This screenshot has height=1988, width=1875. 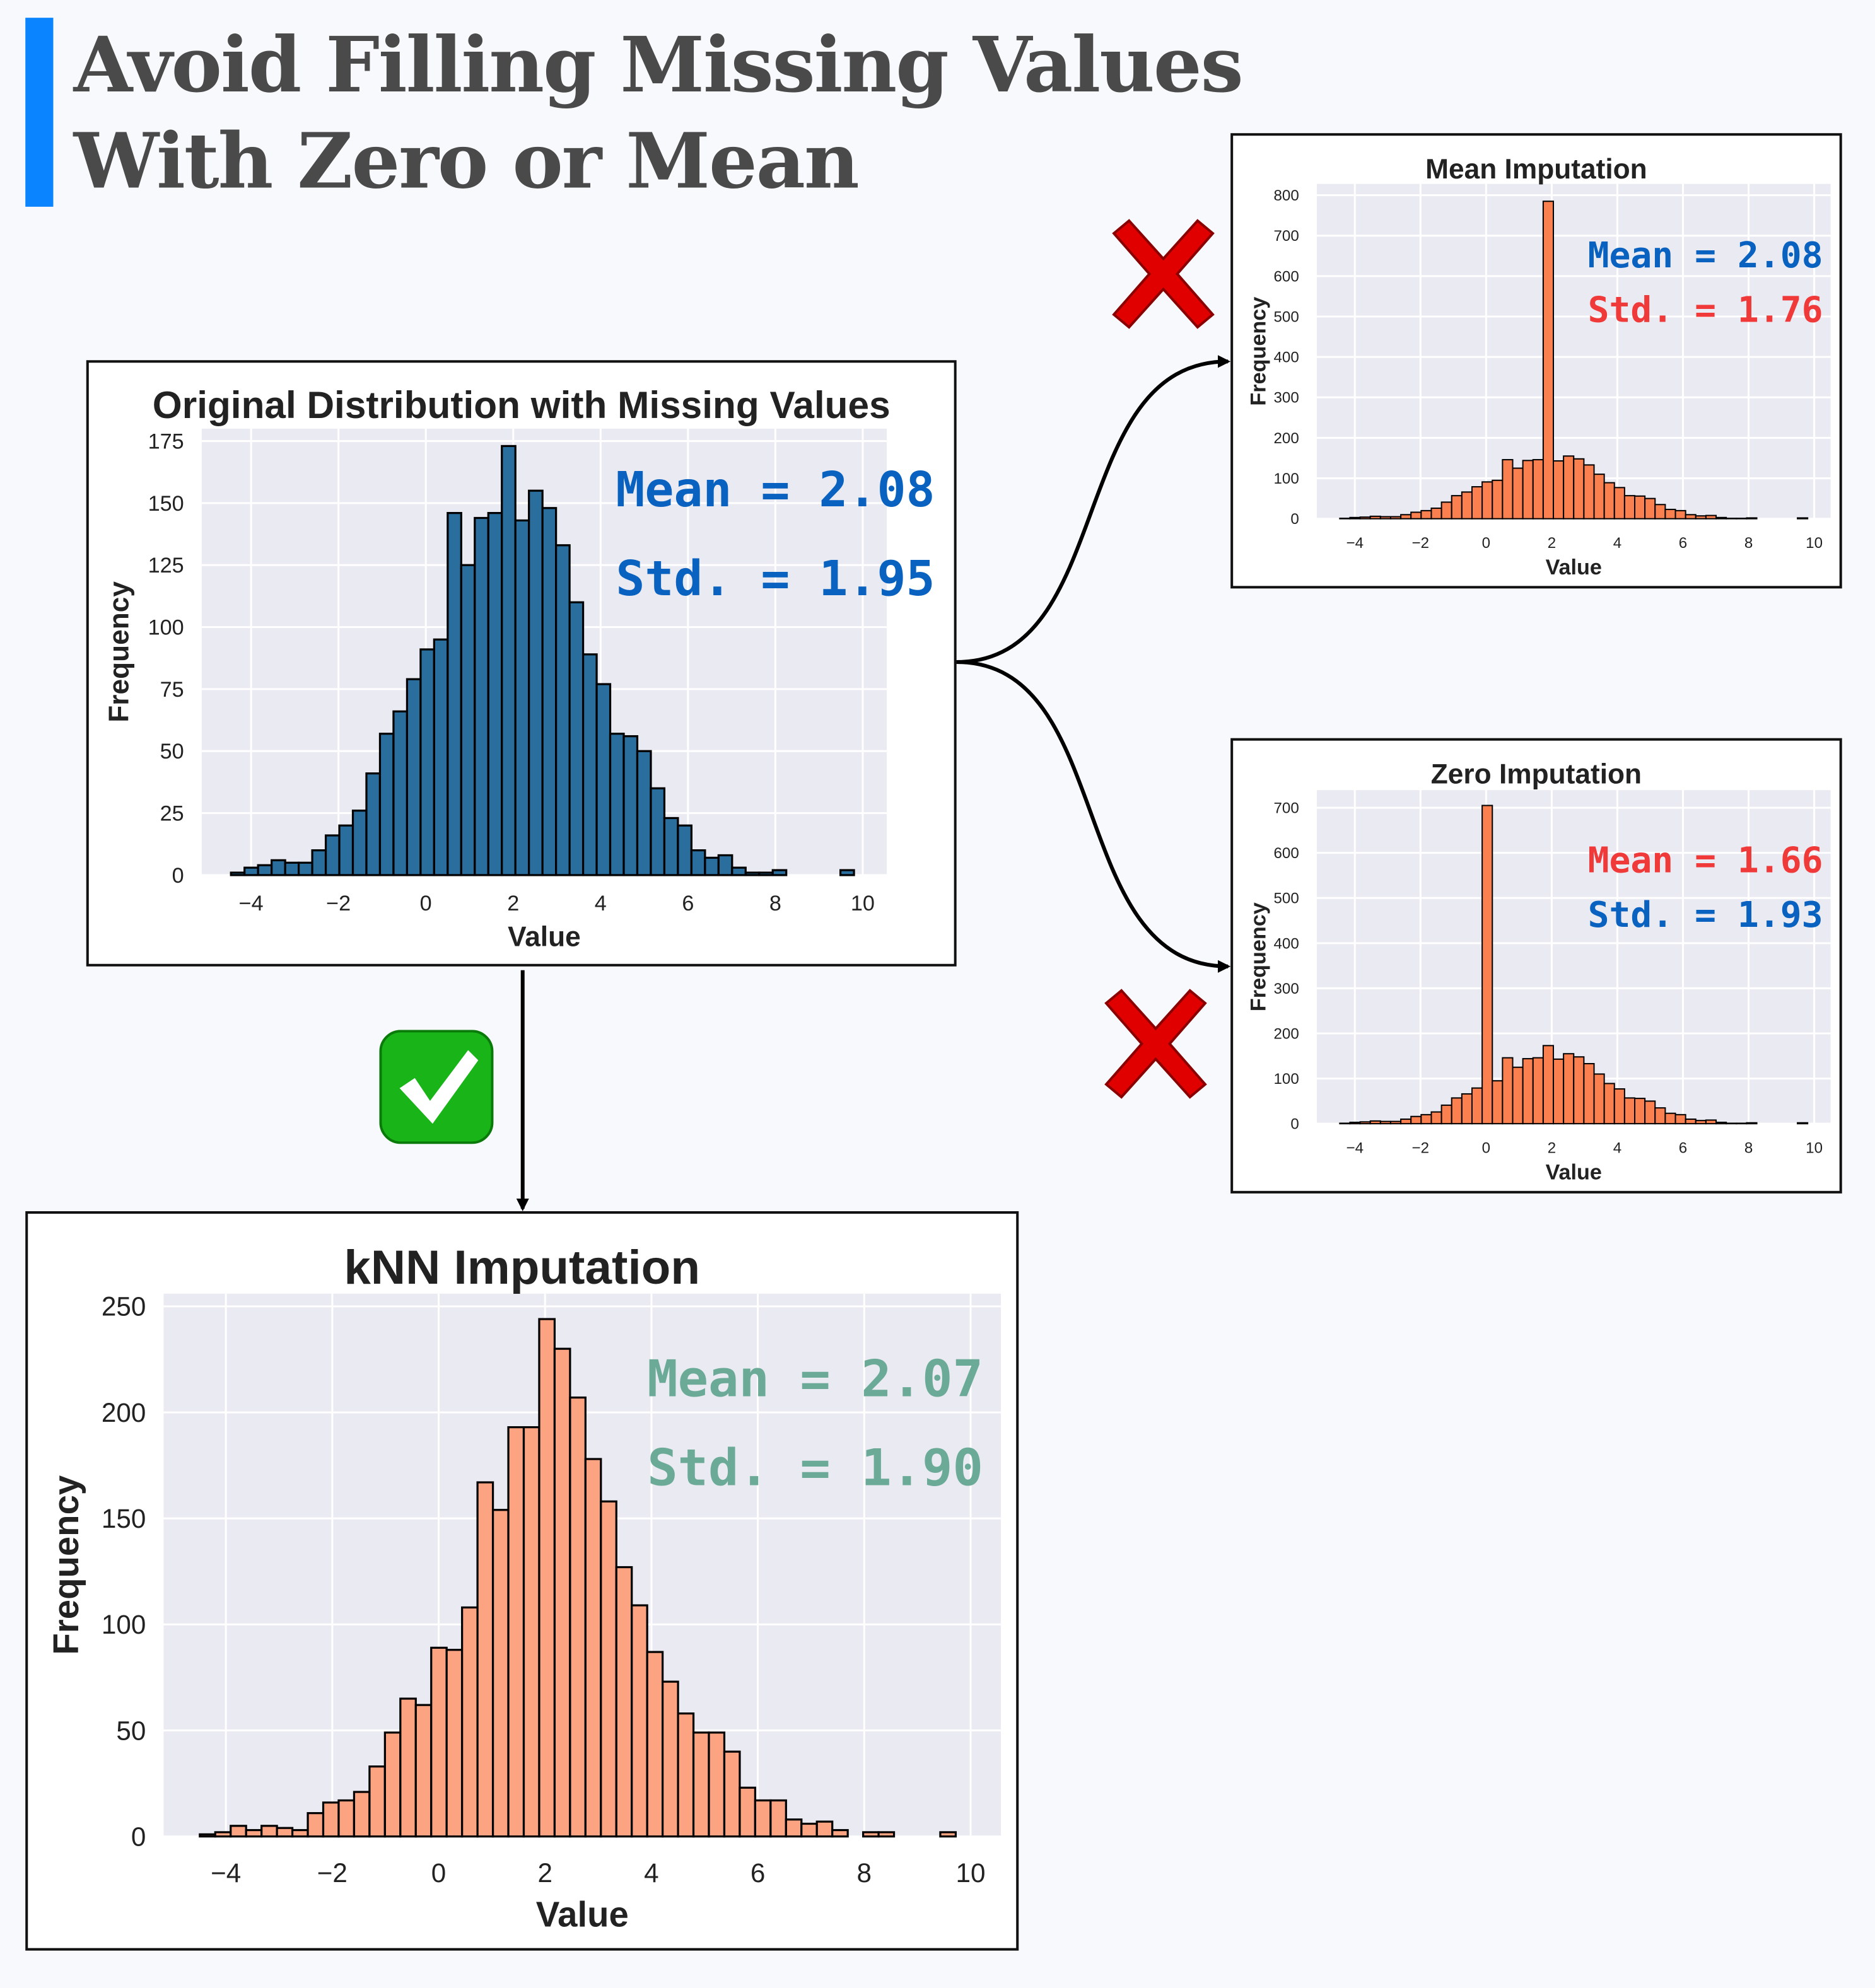 What do you see at coordinates (39, 113) in the screenshot?
I see `title-accent-bar` at bounding box center [39, 113].